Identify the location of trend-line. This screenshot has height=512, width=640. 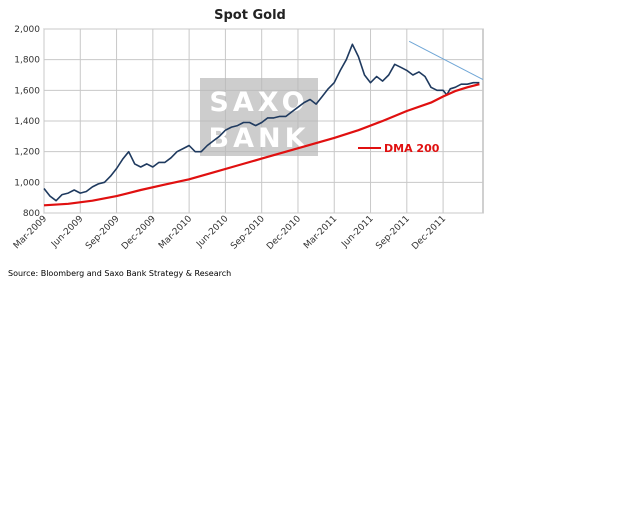
(446, 60).